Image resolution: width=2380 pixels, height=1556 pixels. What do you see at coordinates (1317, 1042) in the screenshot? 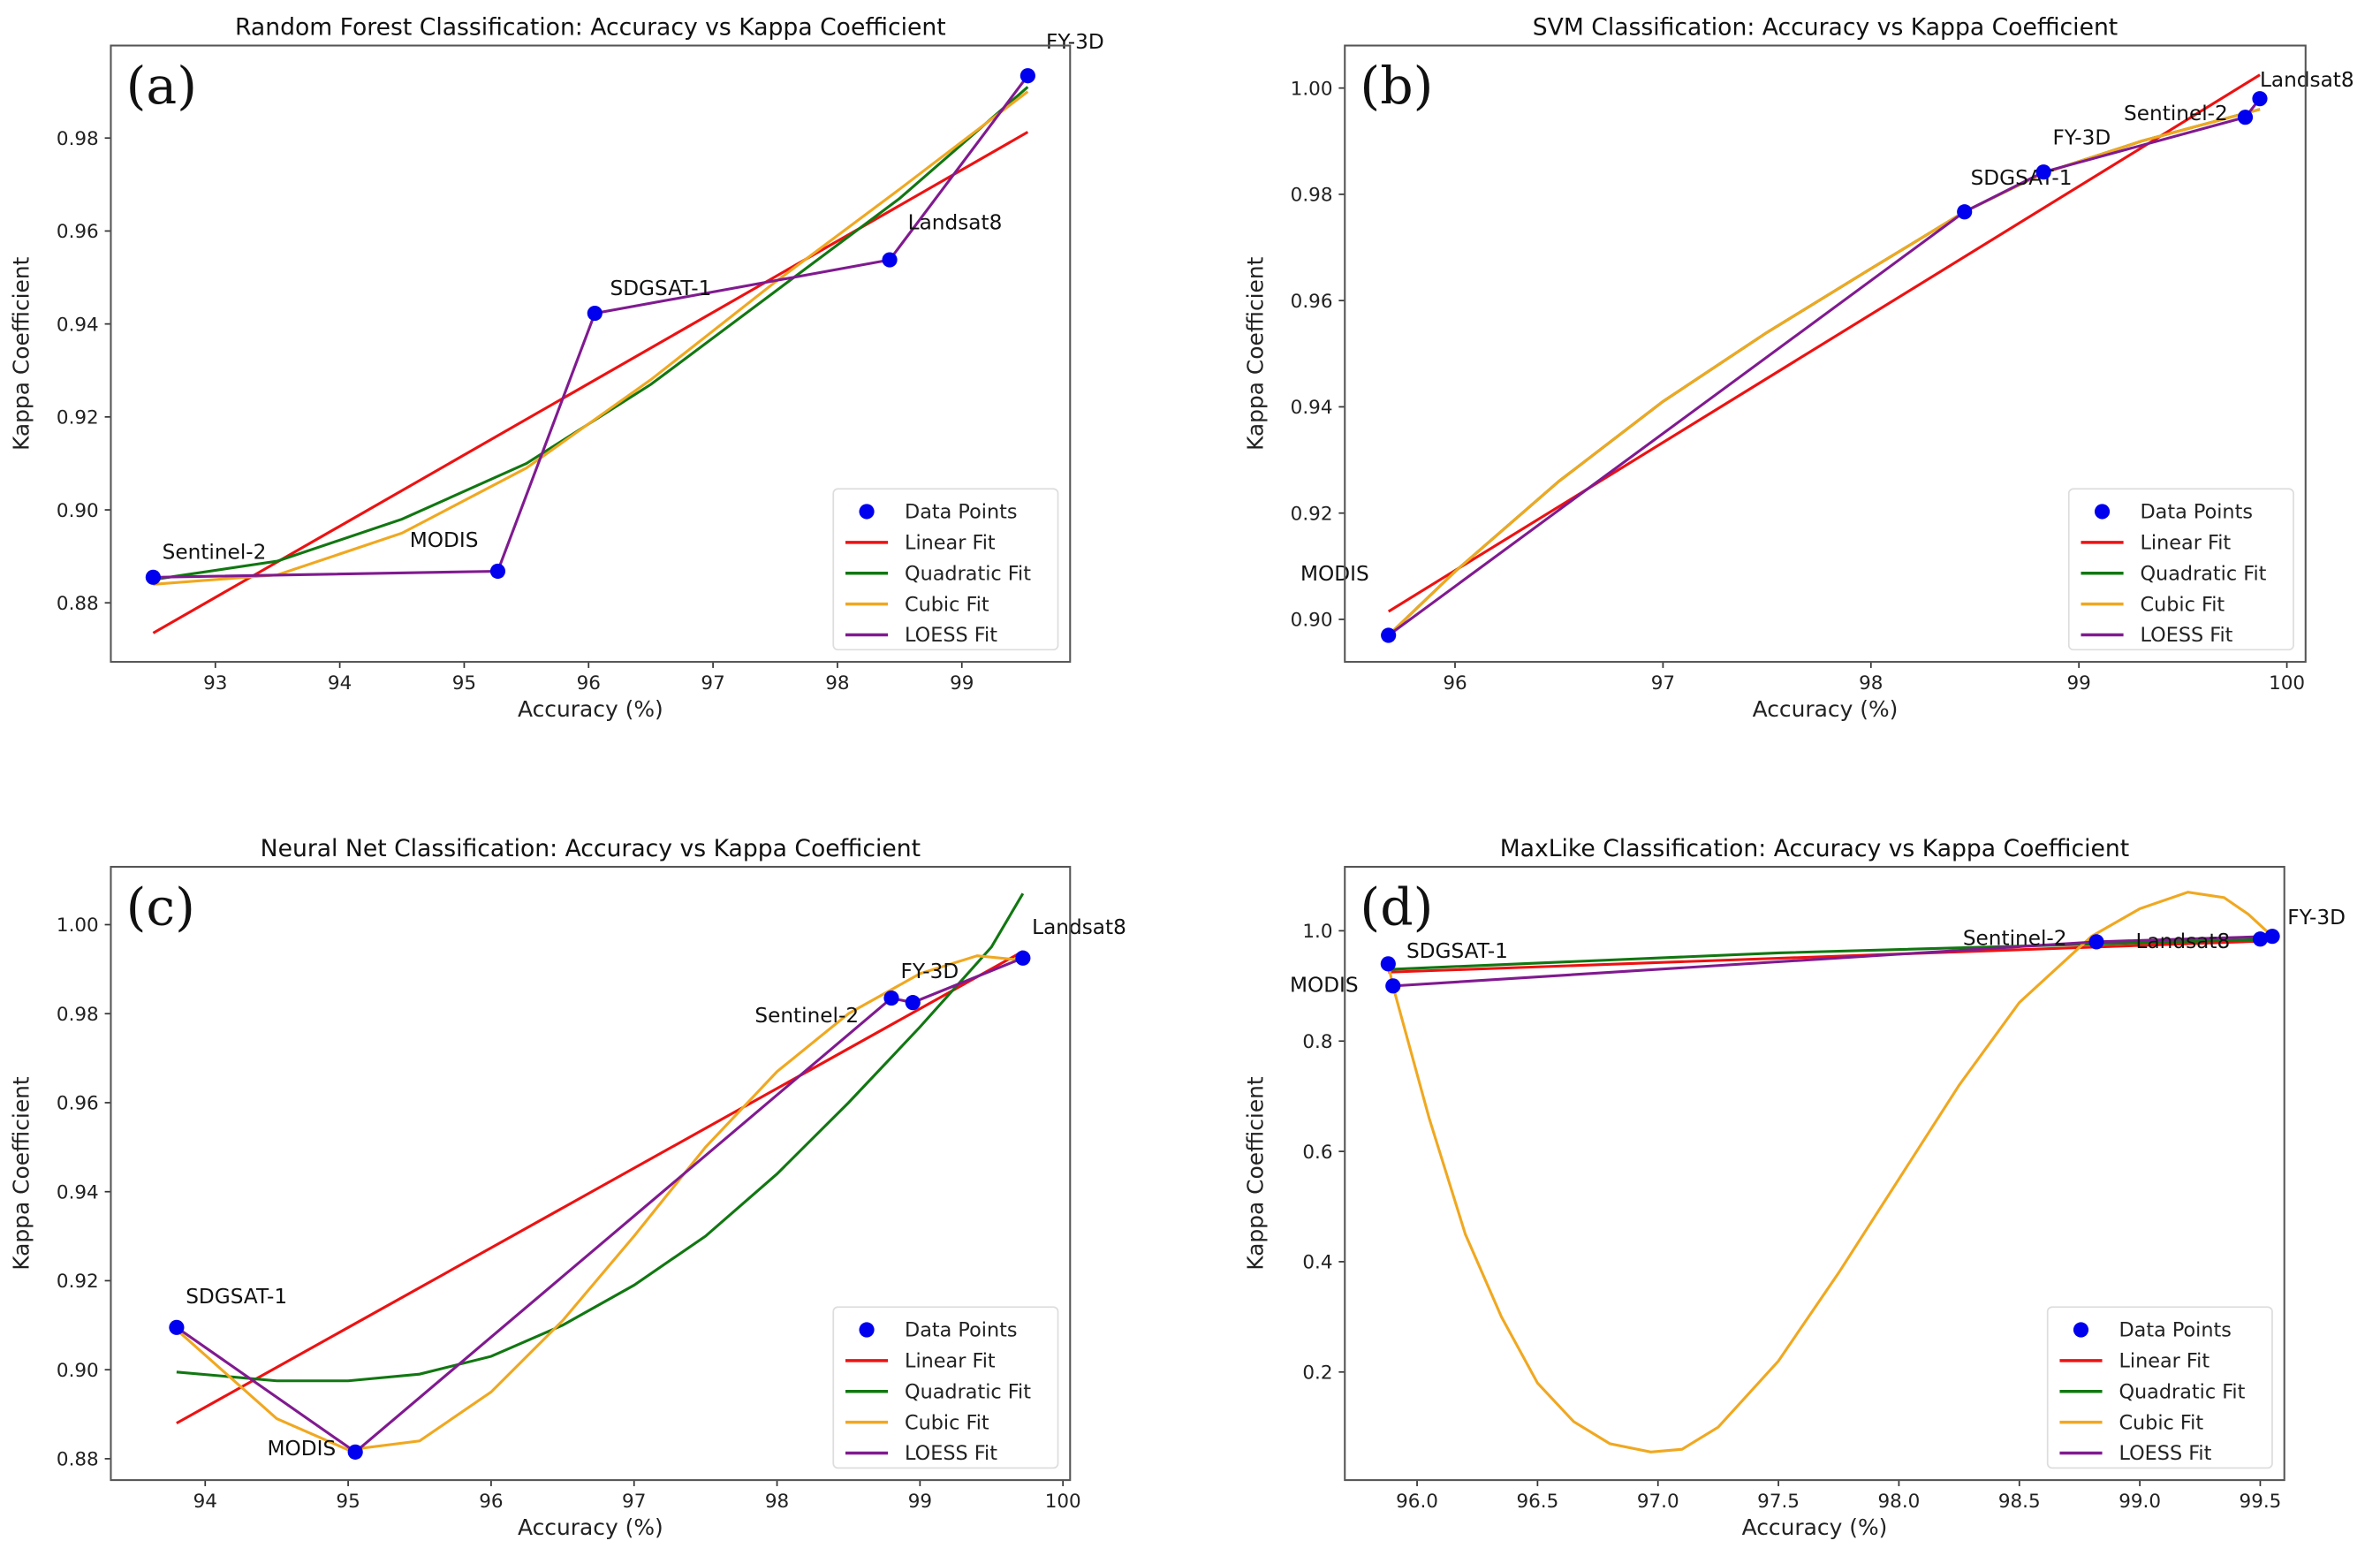
I see `y-tick-label: 0.8` at bounding box center [1317, 1042].